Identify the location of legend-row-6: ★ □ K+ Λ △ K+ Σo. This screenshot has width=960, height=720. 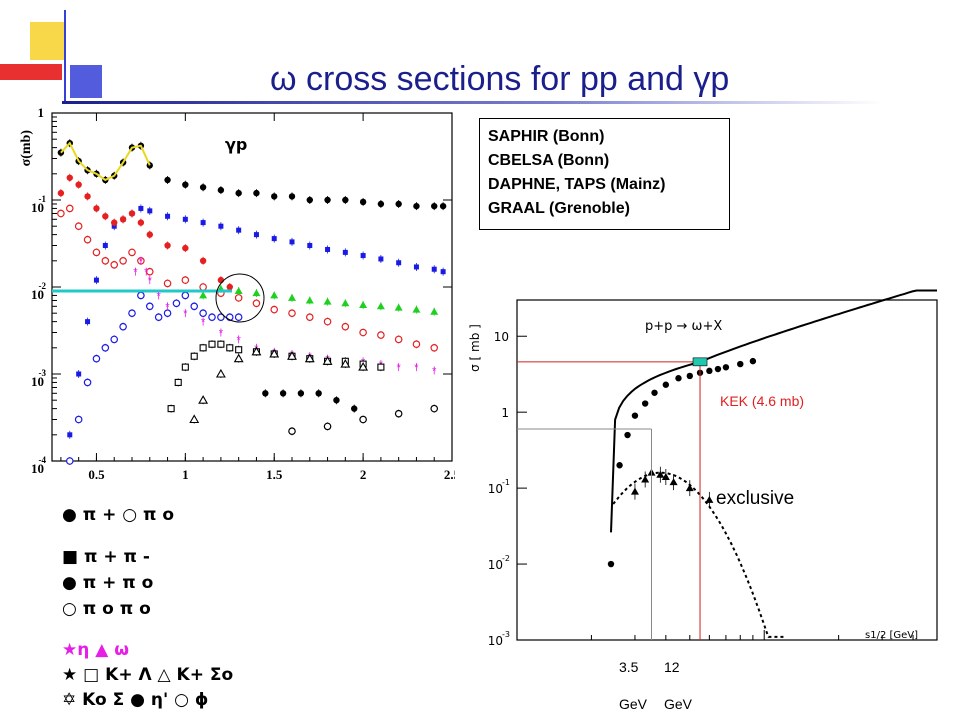
(148, 675).